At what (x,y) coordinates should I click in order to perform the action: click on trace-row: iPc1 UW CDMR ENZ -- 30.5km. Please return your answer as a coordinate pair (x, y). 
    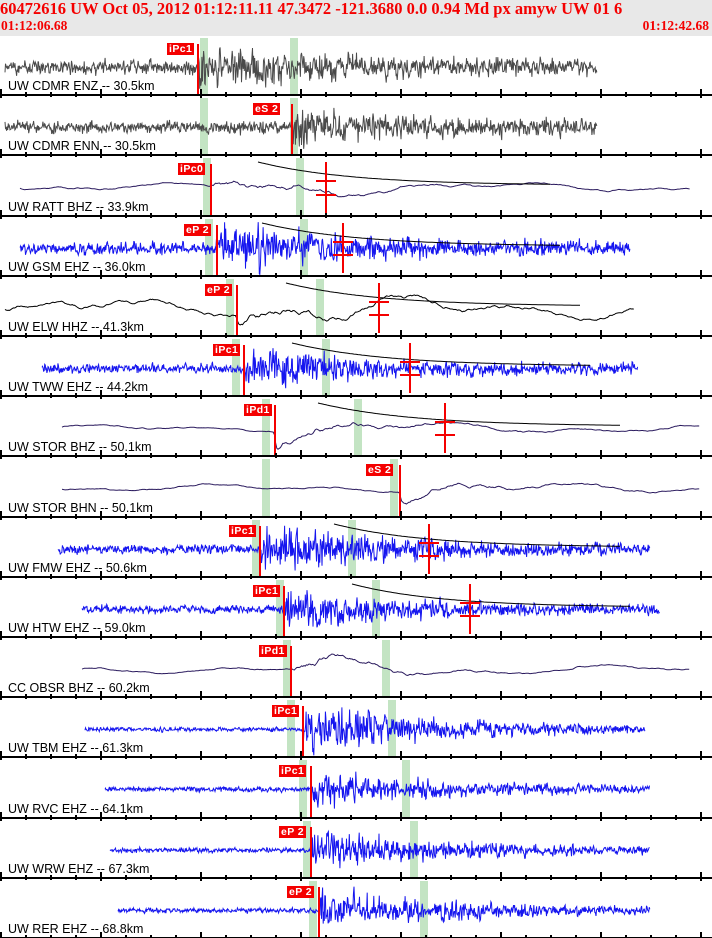
    Looking at the image, I should click on (356, 67).